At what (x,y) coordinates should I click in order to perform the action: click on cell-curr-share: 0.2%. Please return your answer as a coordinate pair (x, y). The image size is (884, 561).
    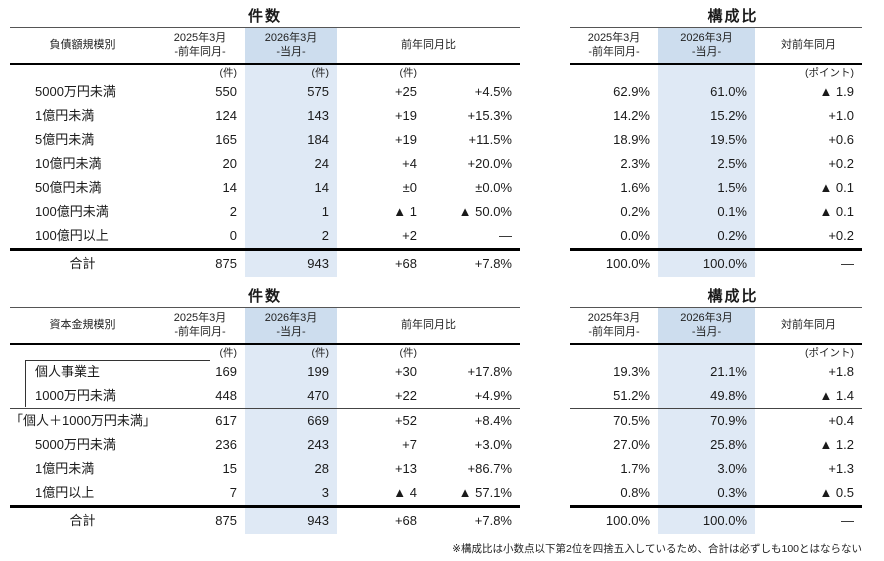
    Looking at the image, I should click on (706, 237).